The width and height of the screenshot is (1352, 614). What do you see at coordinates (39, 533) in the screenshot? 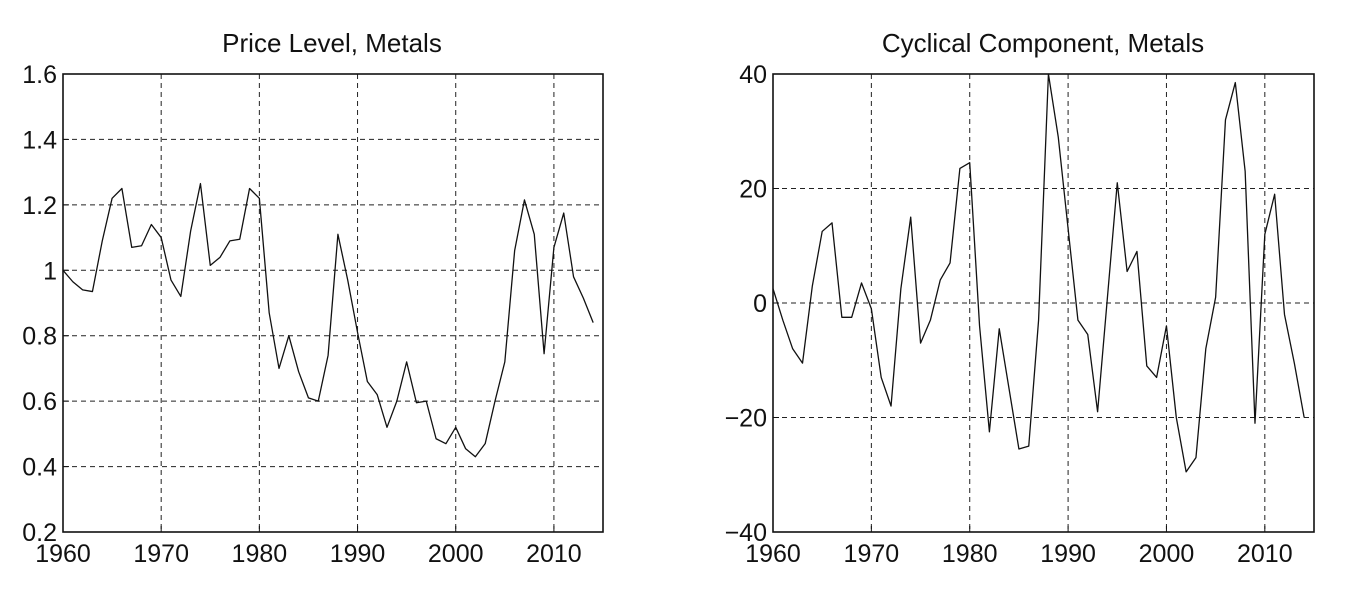
I see `y-tick-label: 0.2` at bounding box center [39, 533].